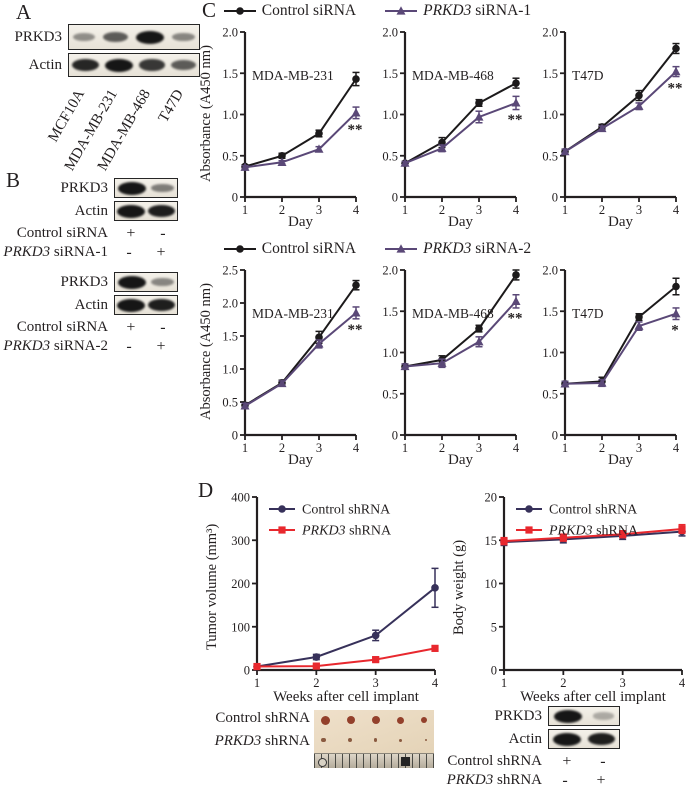  I want to click on condition-row: Control siRNA + -, so click(90, 233).